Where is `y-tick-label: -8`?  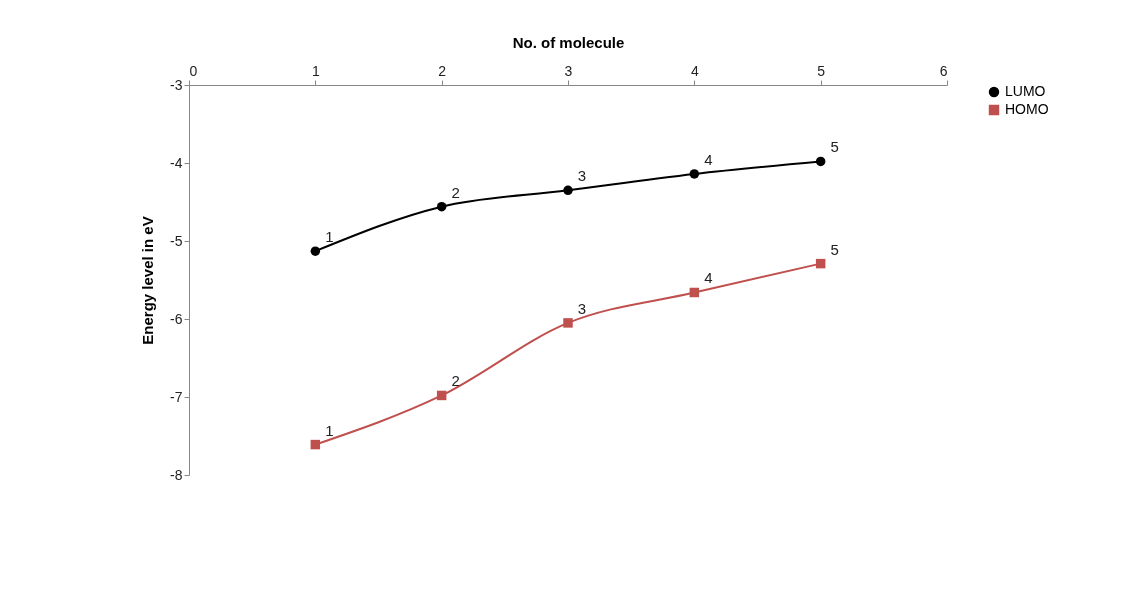
y-tick-label: -8 is located at coordinates (176, 474).